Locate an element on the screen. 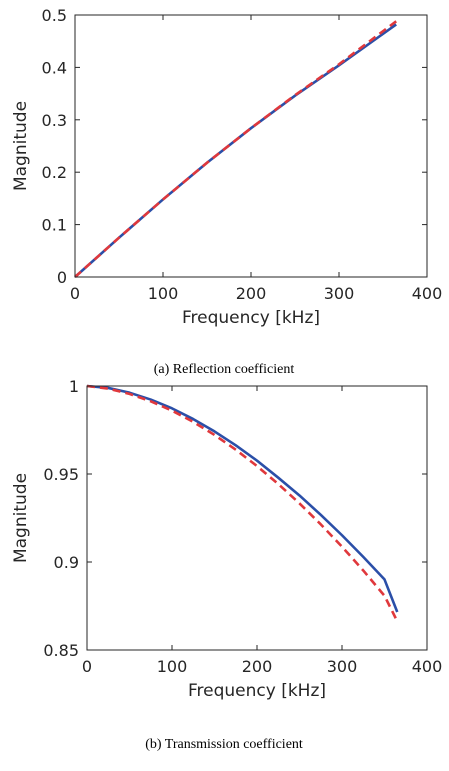  figure-caption: (a) Reflection coefficient is located at coordinates (224, 369).